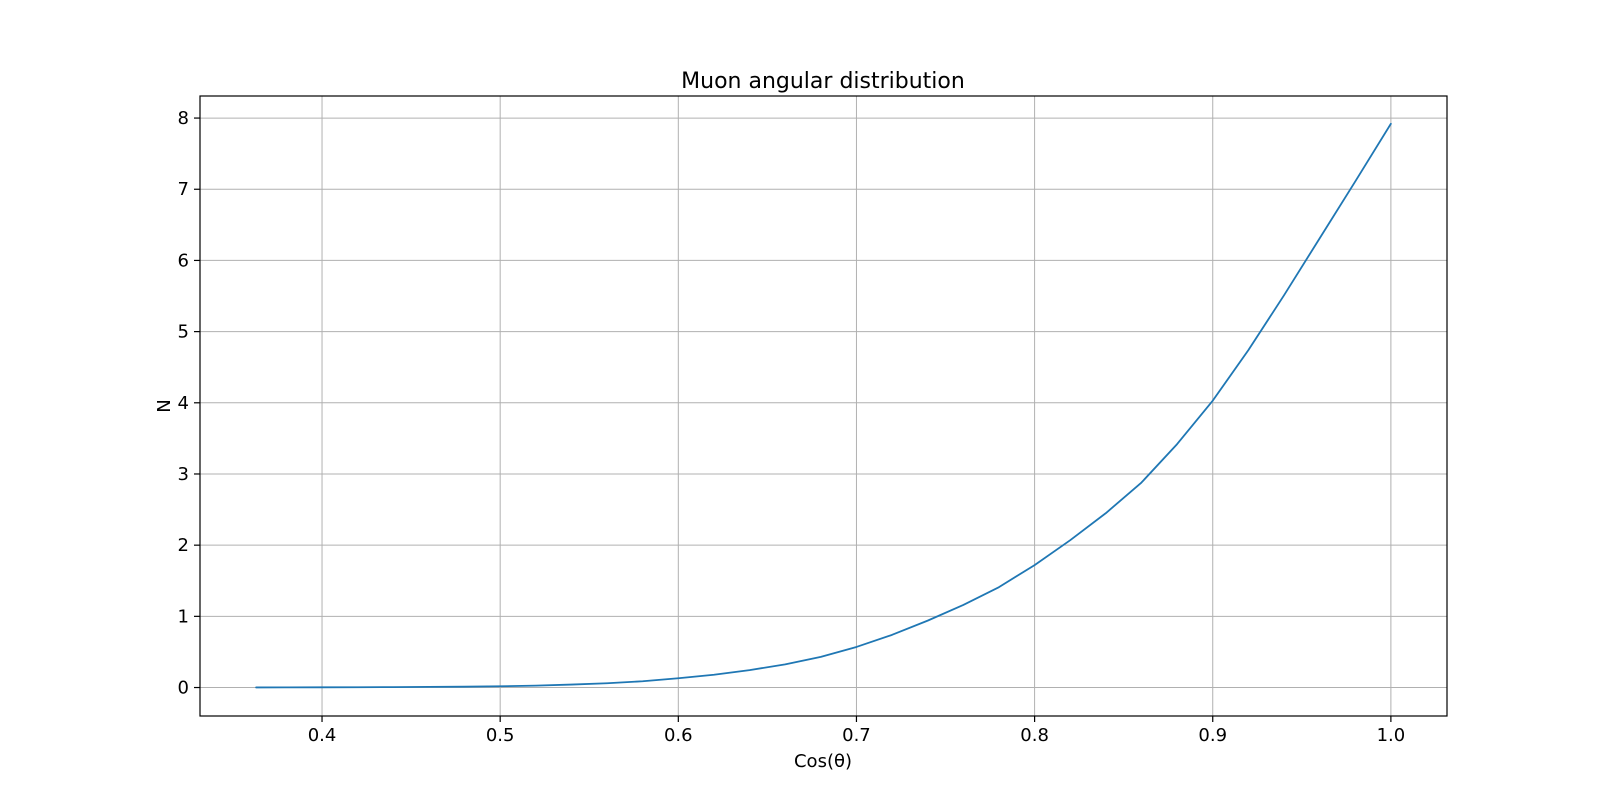  What do you see at coordinates (856, 735) in the screenshot?
I see `x-tick-label: 0.7` at bounding box center [856, 735].